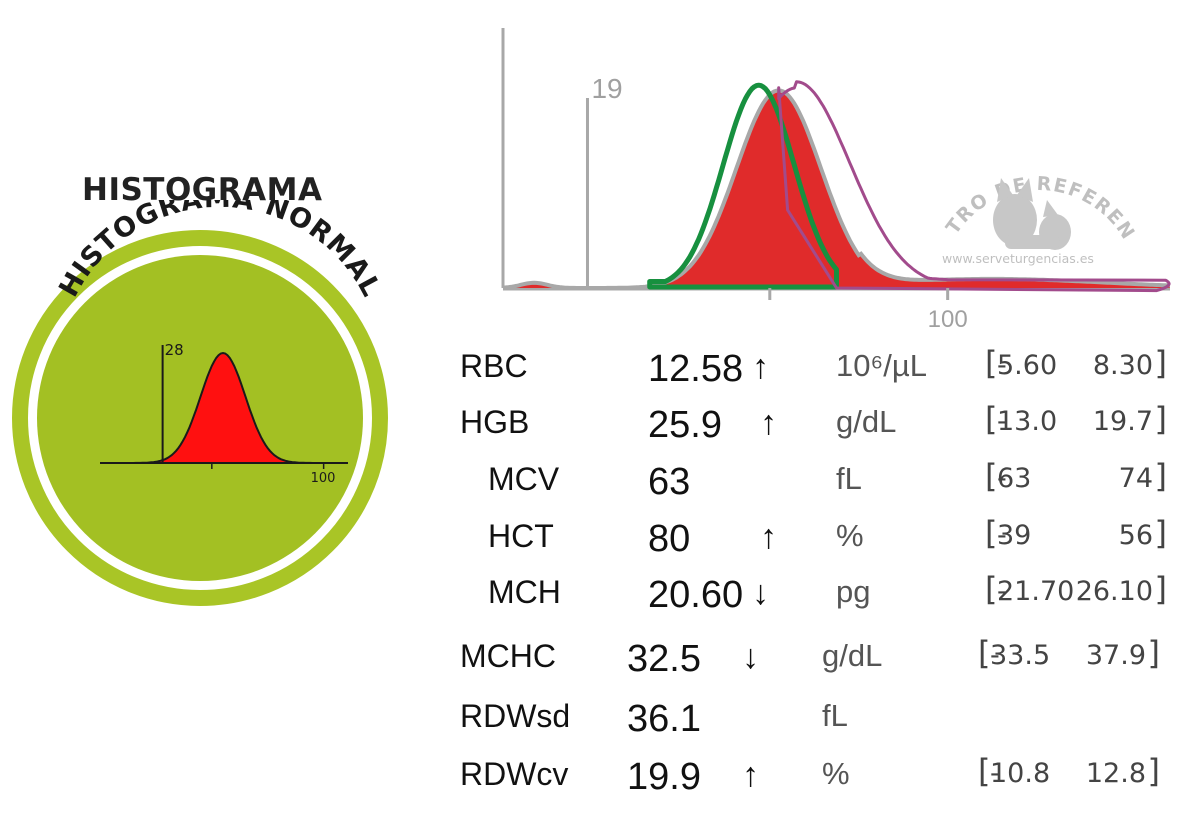  Describe the element at coordinates (664, 659) in the screenshot. I see `parameter-value: 32.5` at that location.